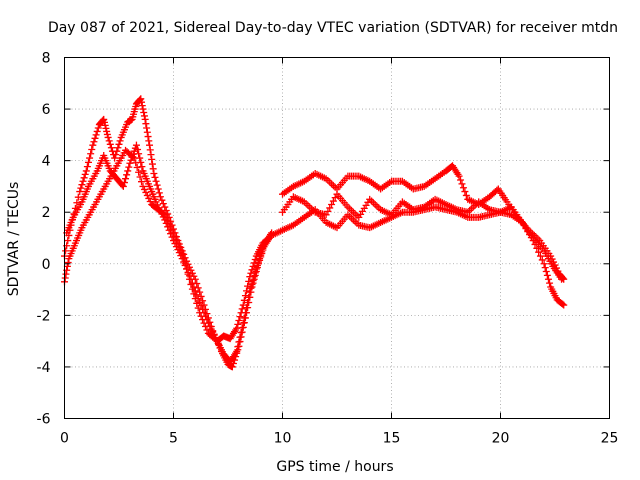  I want to click on y-tick-label: 8, so click(46, 59).